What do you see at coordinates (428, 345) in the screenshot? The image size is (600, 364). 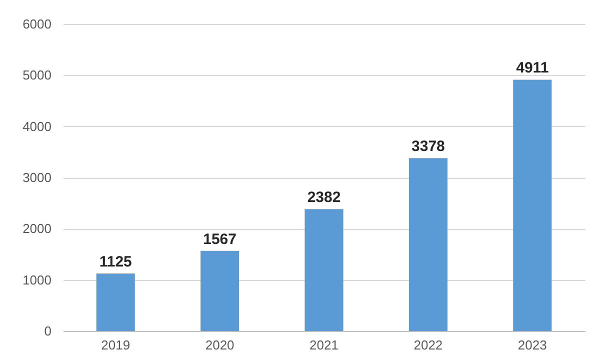 I see `x-tick-label: 2022` at bounding box center [428, 345].